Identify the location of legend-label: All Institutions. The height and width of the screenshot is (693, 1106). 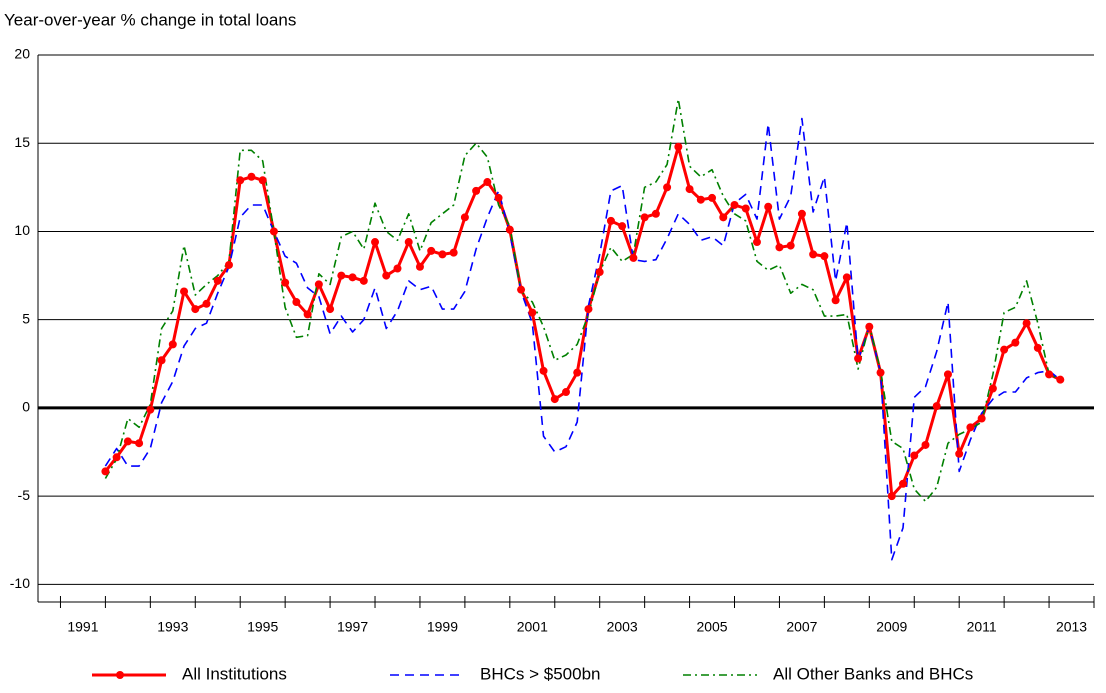
(234, 673).